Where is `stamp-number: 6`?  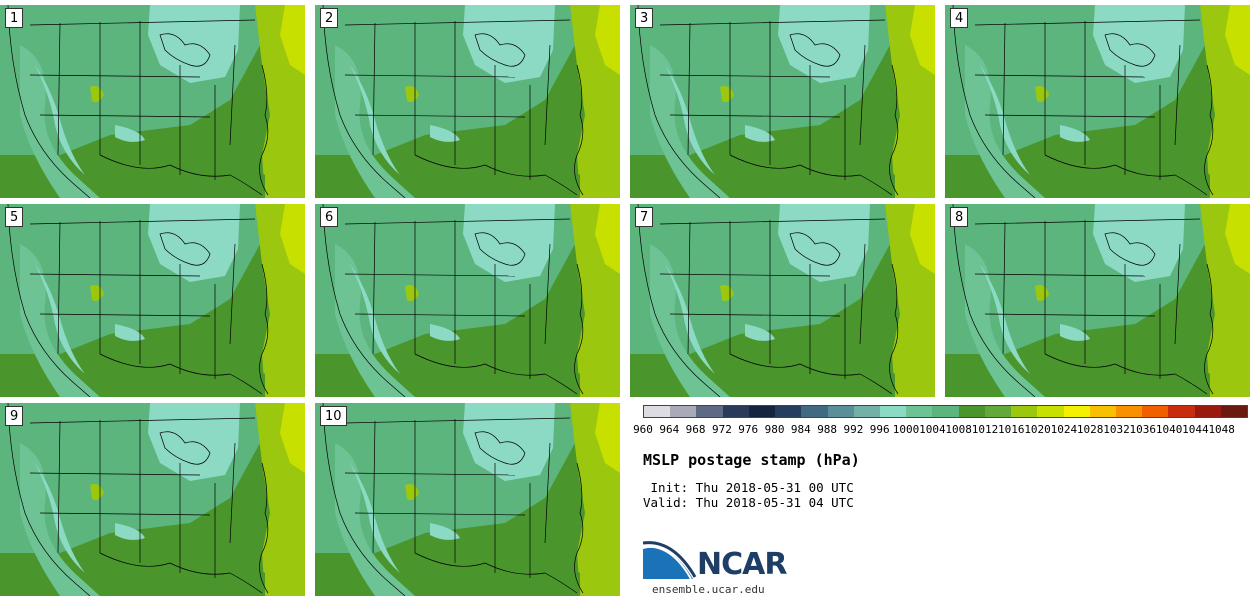
stamp-number: 6 is located at coordinates (329, 217).